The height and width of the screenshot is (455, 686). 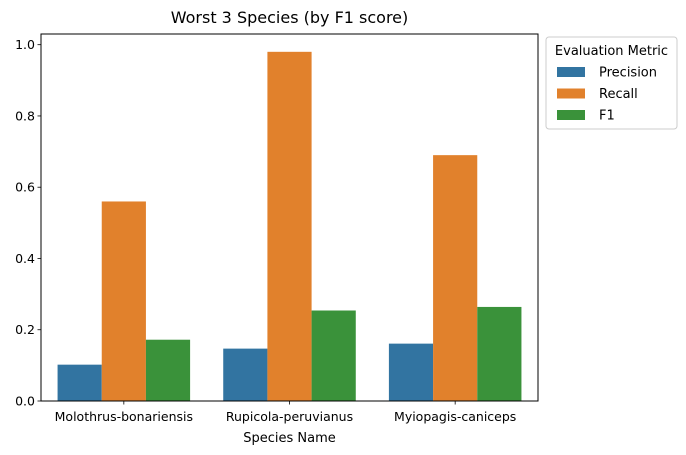 I want to click on bar-f1-rupicola-peruvianus, so click(x=333, y=355).